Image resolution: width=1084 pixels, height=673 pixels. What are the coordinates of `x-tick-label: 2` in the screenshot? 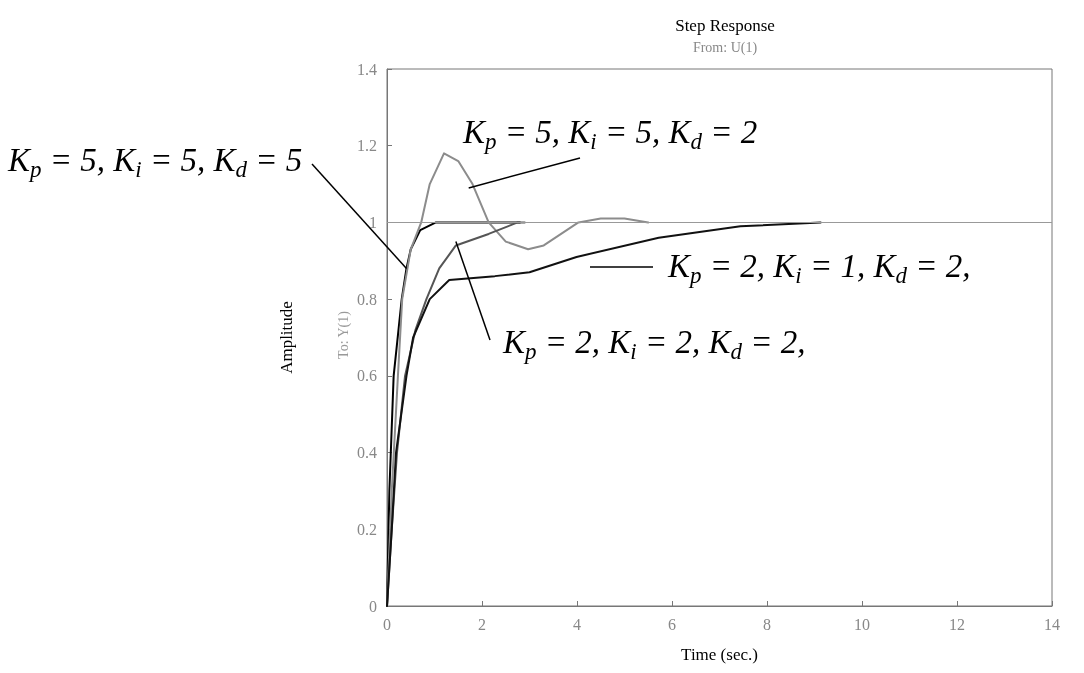 It's located at (482, 624).